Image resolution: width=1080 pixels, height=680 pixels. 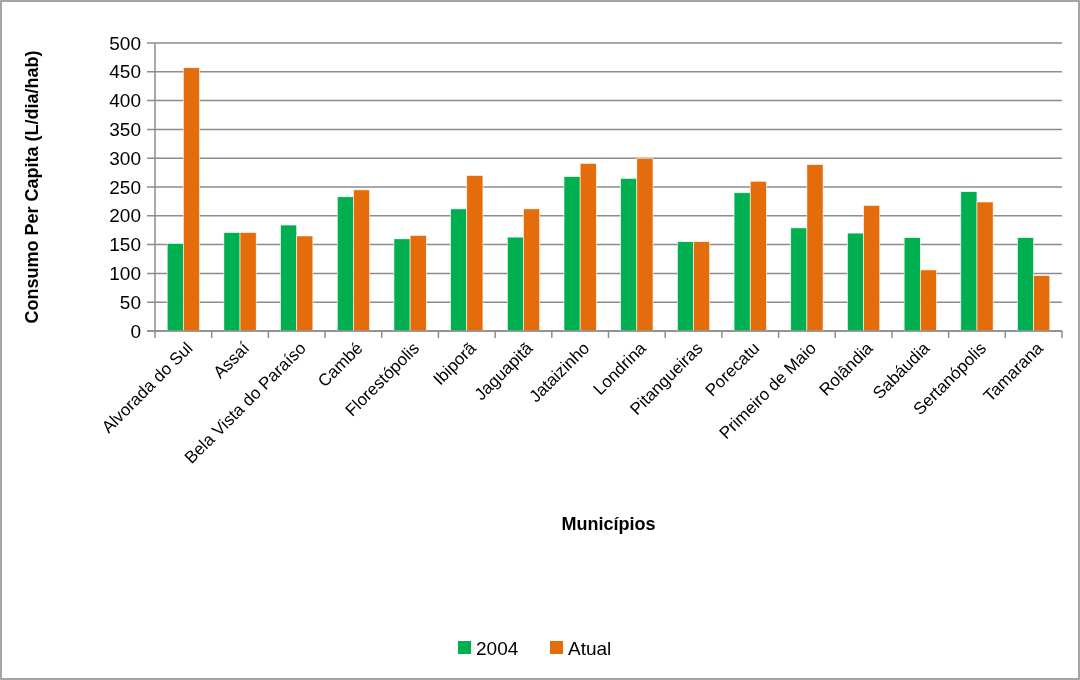 I want to click on y-tick-label: 250, so click(x=125, y=187).